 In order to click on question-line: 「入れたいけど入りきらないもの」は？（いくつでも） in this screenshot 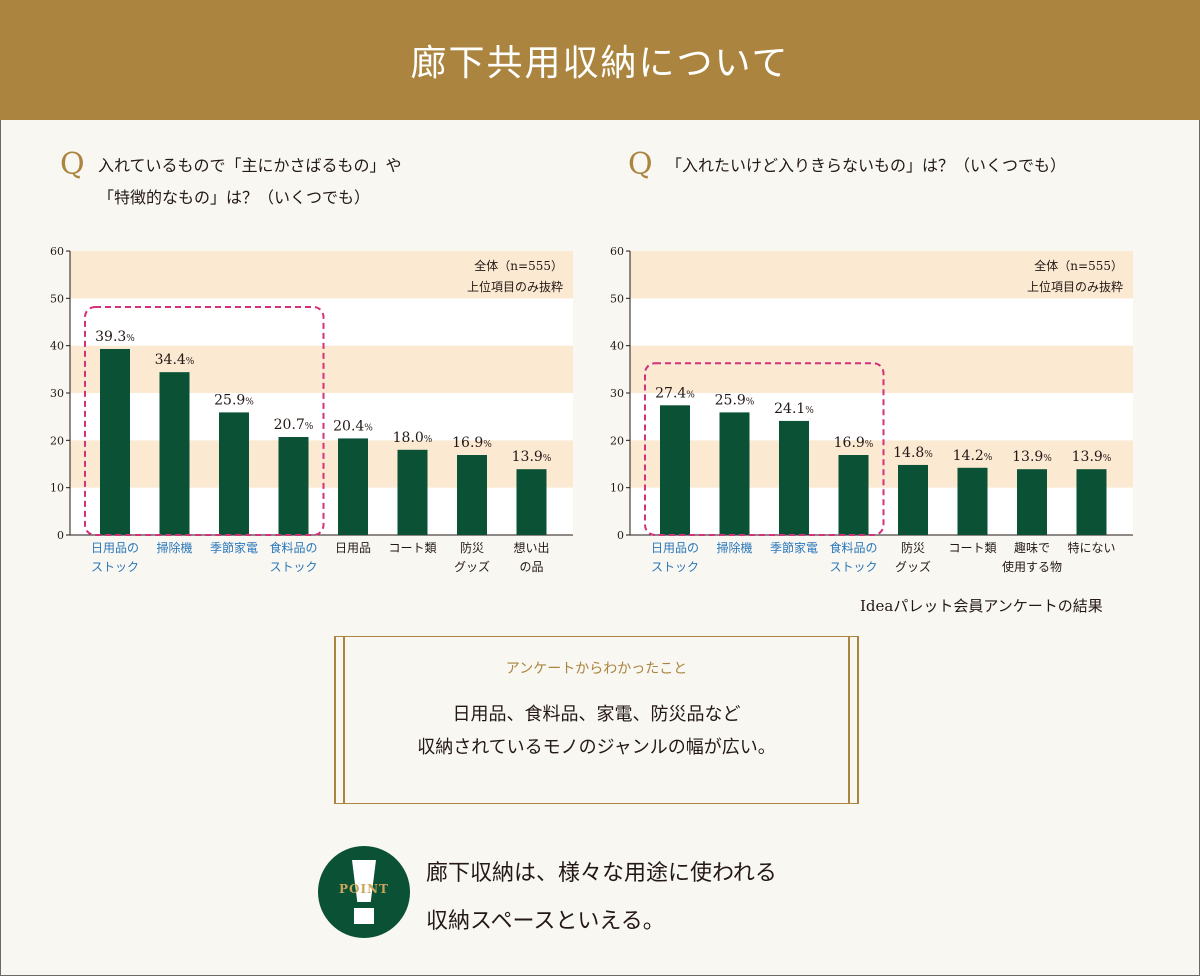, I will do `click(866, 165)`.